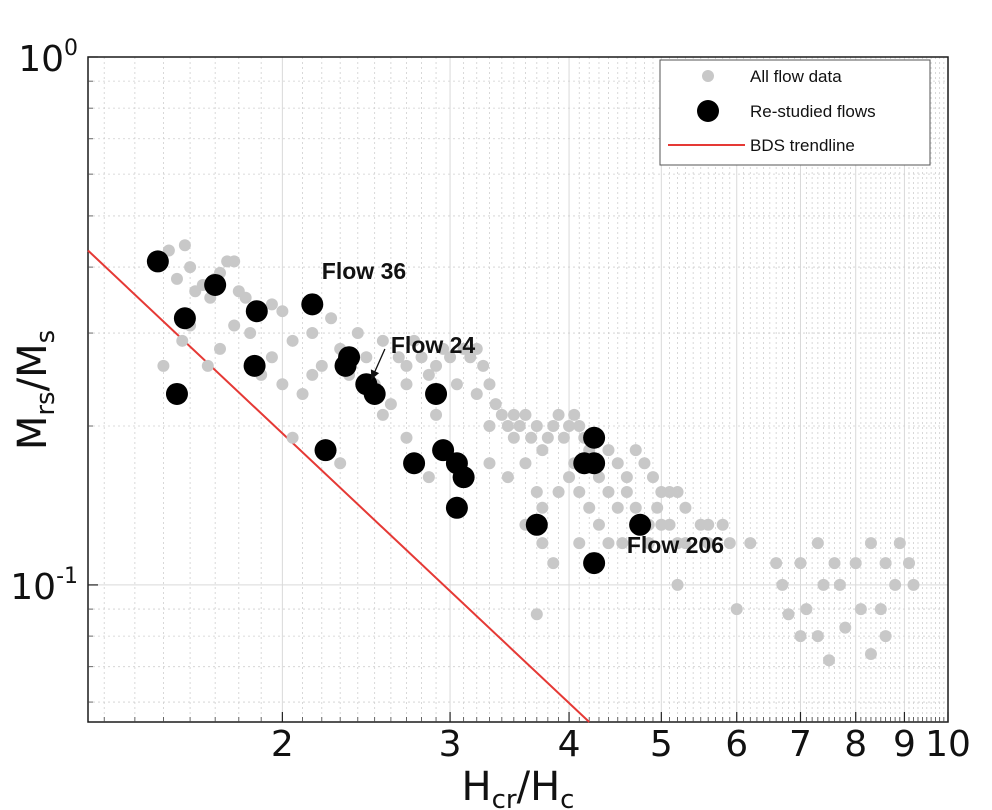 The width and height of the screenshot is (992, 810). What do you see at coordinates (71, 48) in the screenshot?
I see `y-tick-exponent: 0` at bounding box center [71, 48].